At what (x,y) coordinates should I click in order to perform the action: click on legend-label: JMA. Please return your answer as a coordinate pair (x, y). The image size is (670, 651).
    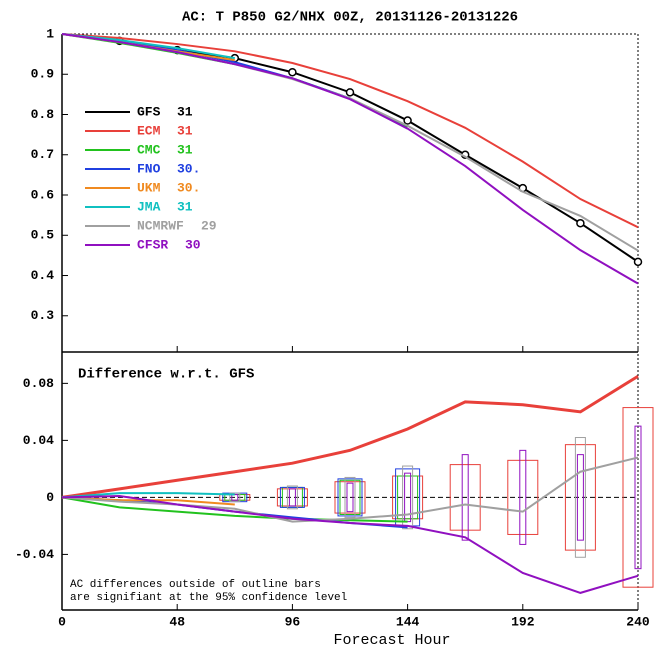
    Looking at the image, I should click on (149, 206).